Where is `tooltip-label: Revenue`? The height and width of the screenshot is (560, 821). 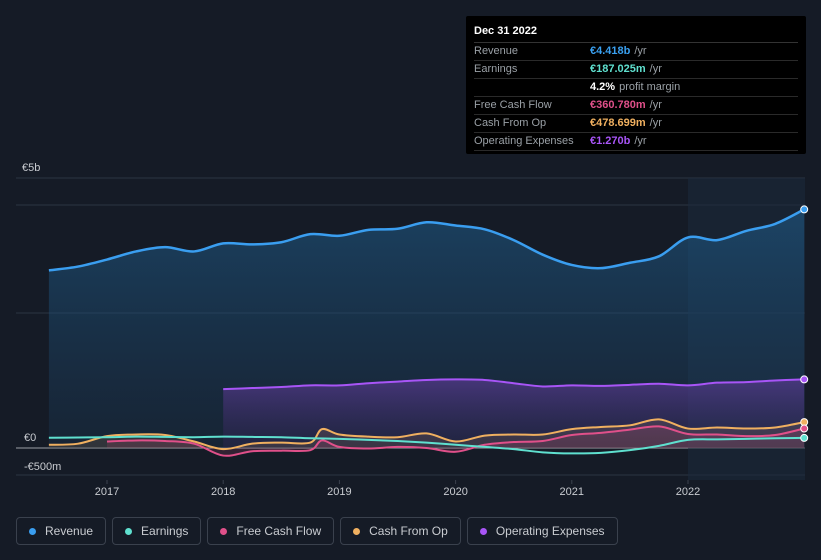 tooltip-label: Revenue is located at coordinates (496, 51).